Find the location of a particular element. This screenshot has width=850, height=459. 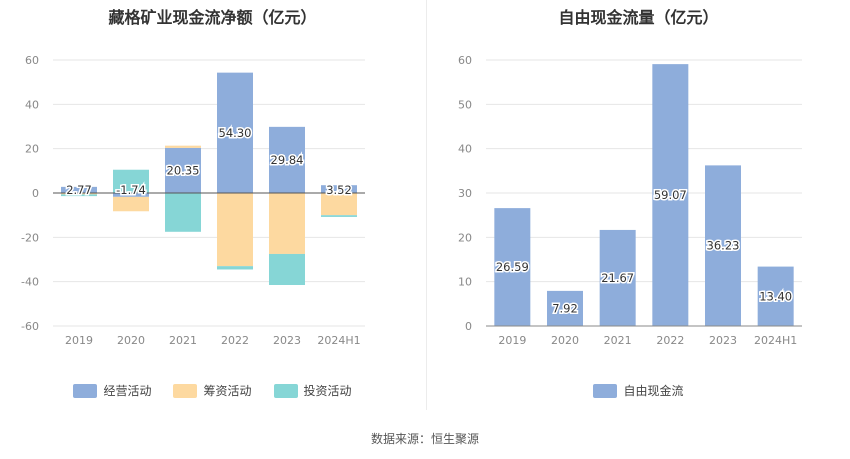

y-tick-label: 50 is located at coordinates (465, 104).